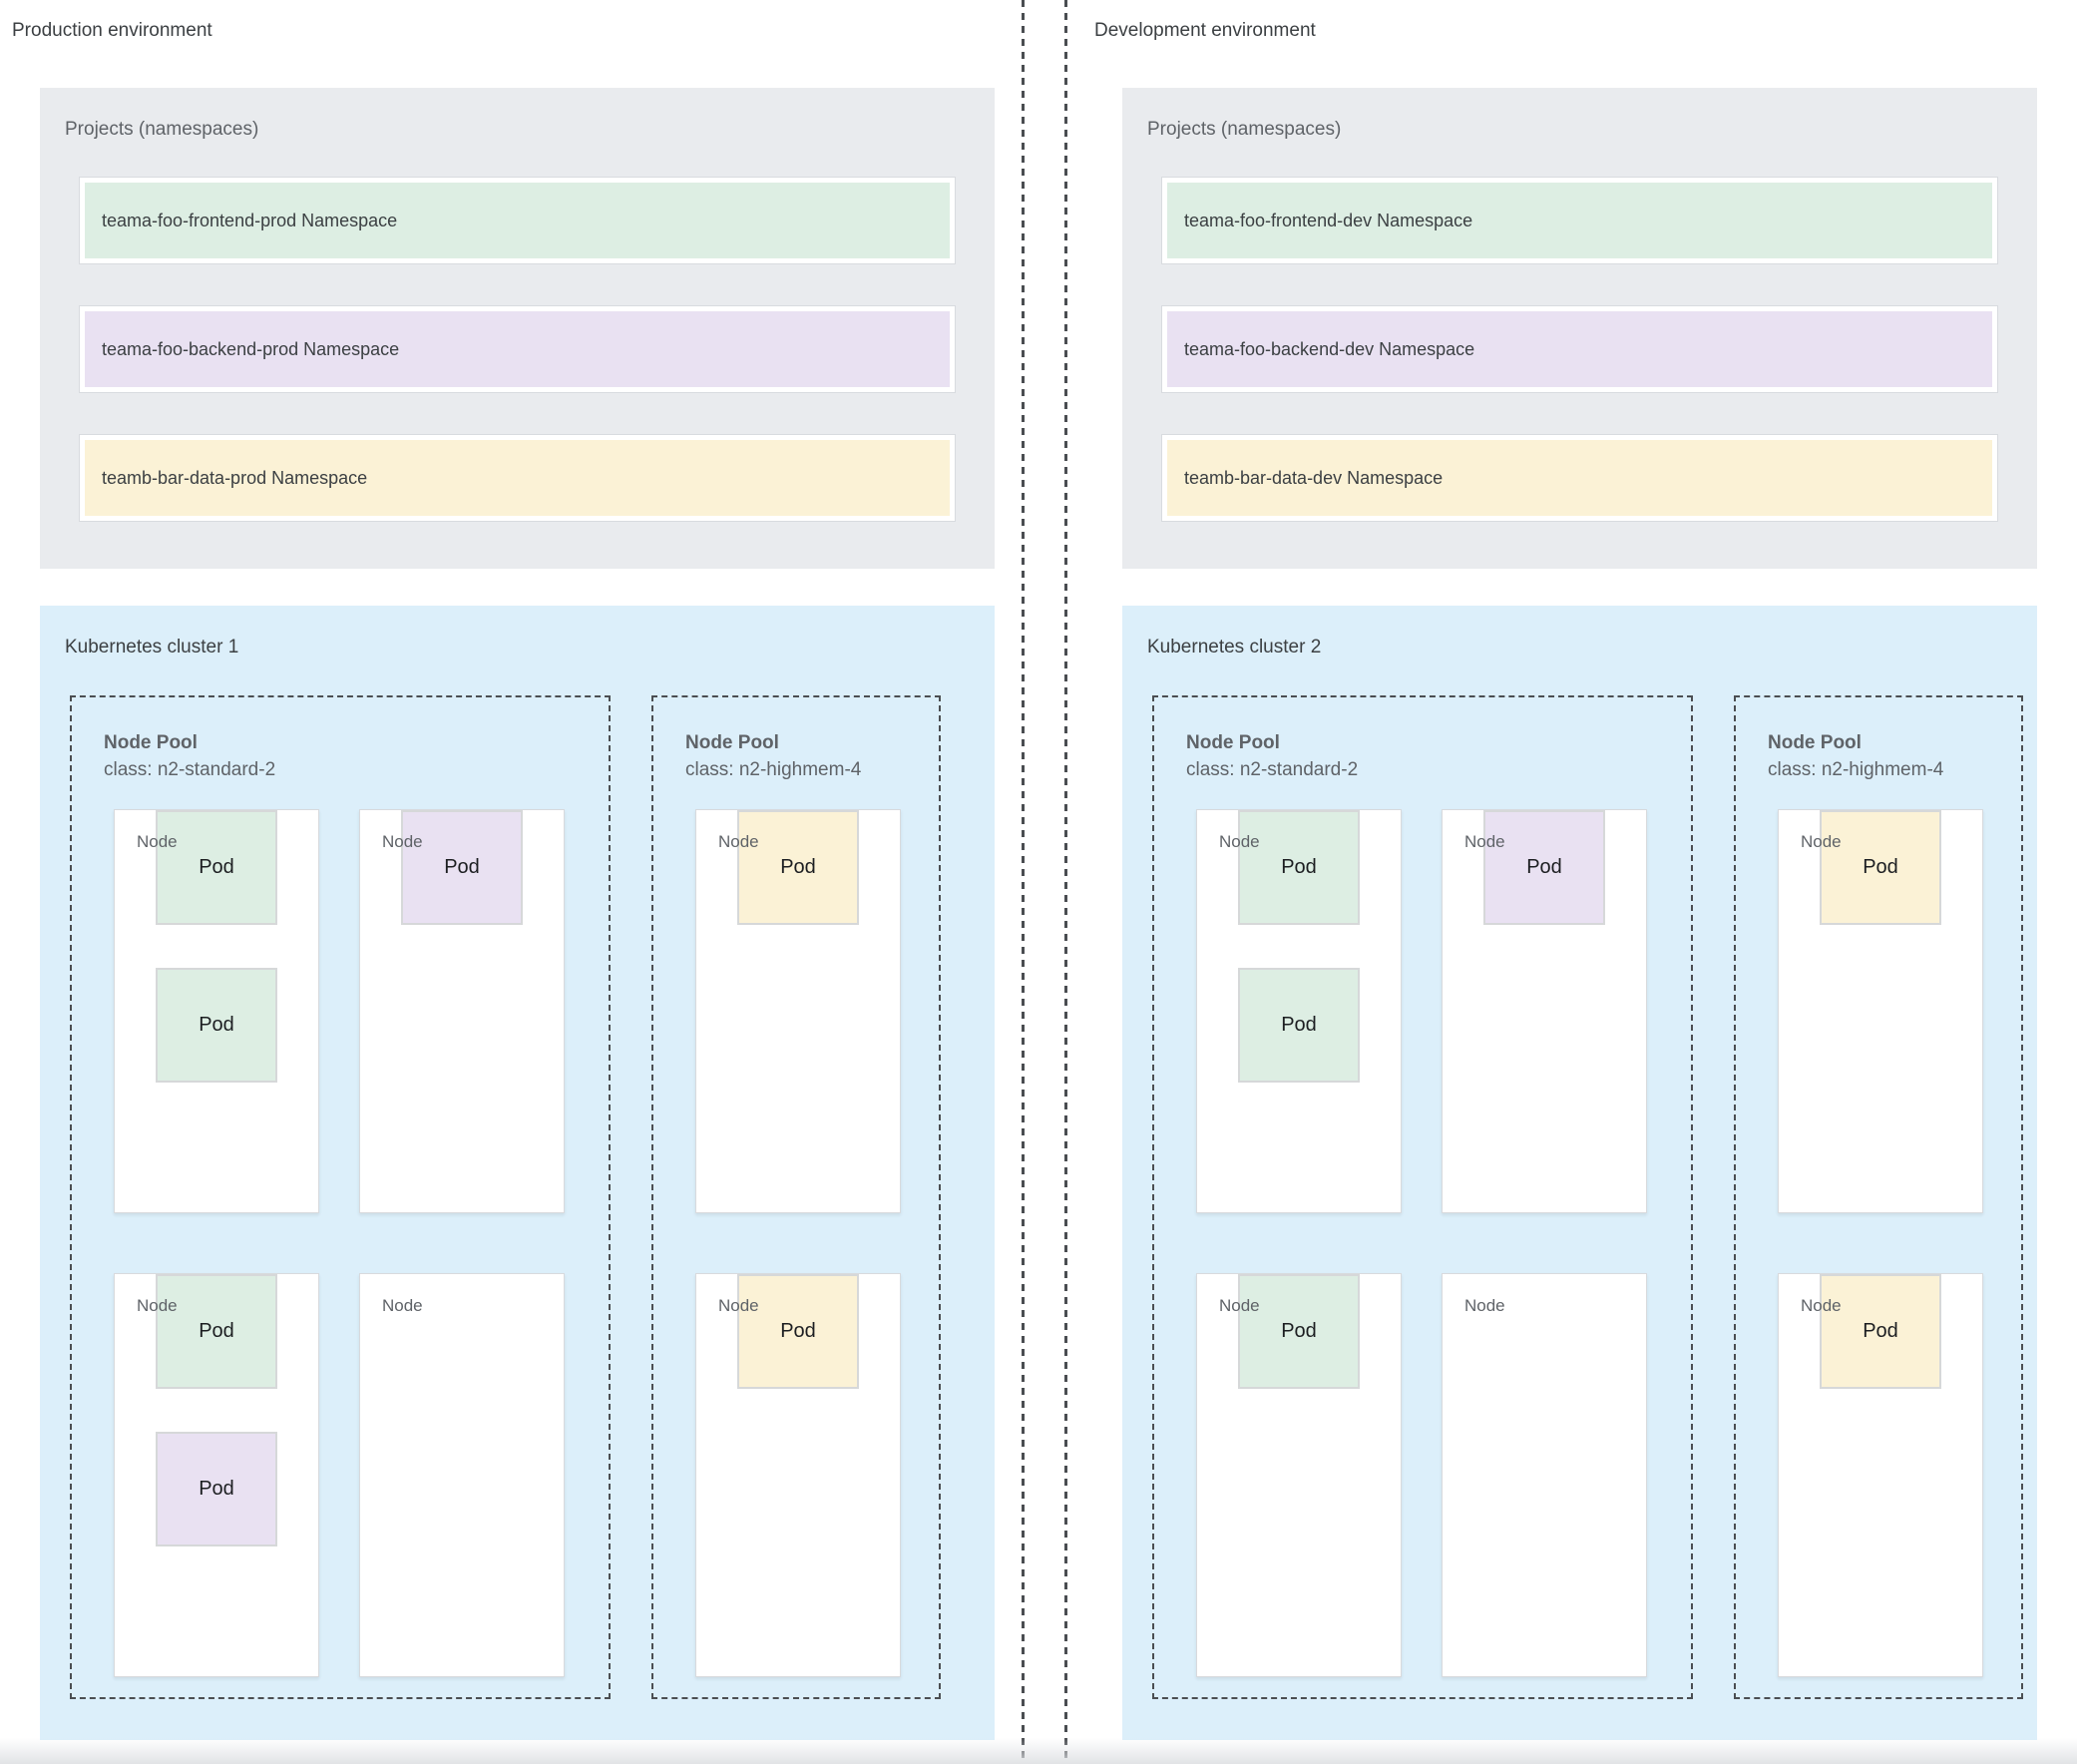  Describe the element at coordinates (1024, 882) in the screenshot. I see `environment-divider-line-left` at that location.